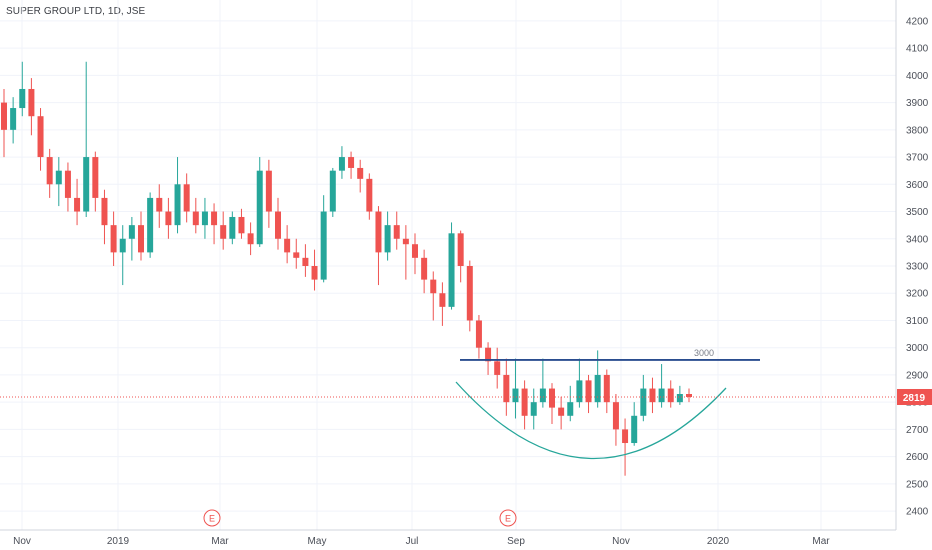  Describe the element at coordinates (917, 158) in the screenshot. I see `y-tick-label: 3700` at that location.